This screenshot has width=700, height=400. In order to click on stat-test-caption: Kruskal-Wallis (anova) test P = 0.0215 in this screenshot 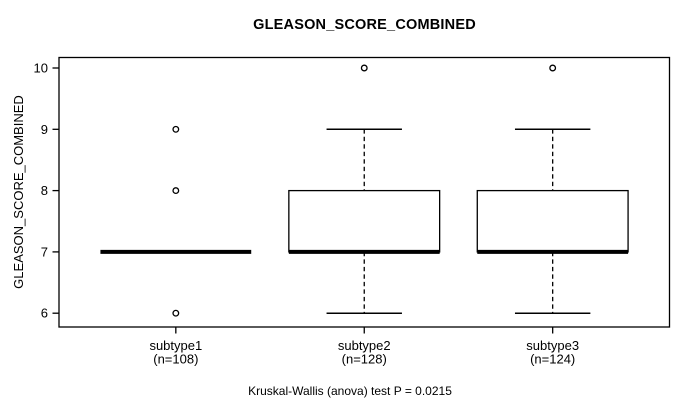, I will do `click(350, 391)`.